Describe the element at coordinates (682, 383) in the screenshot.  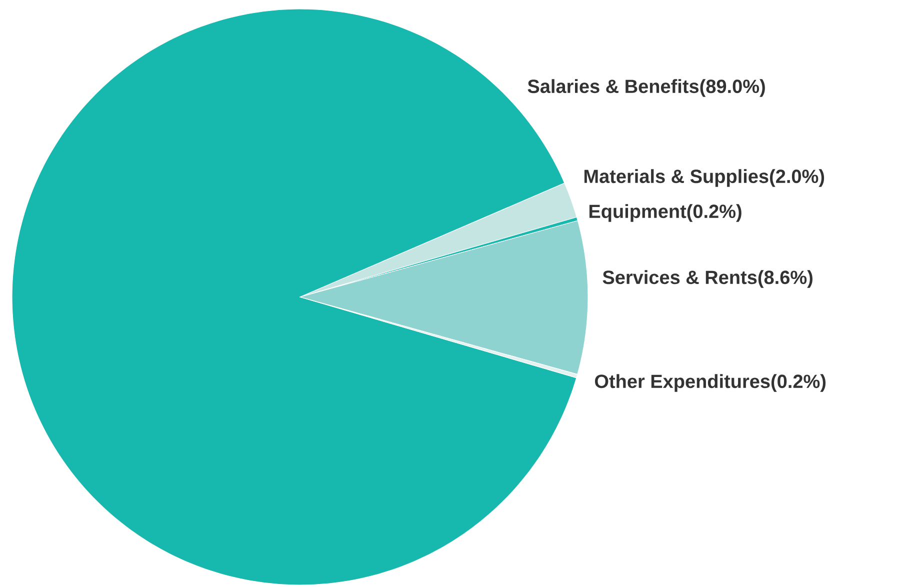
I see `slice-label: Other Expenditures` at that location.